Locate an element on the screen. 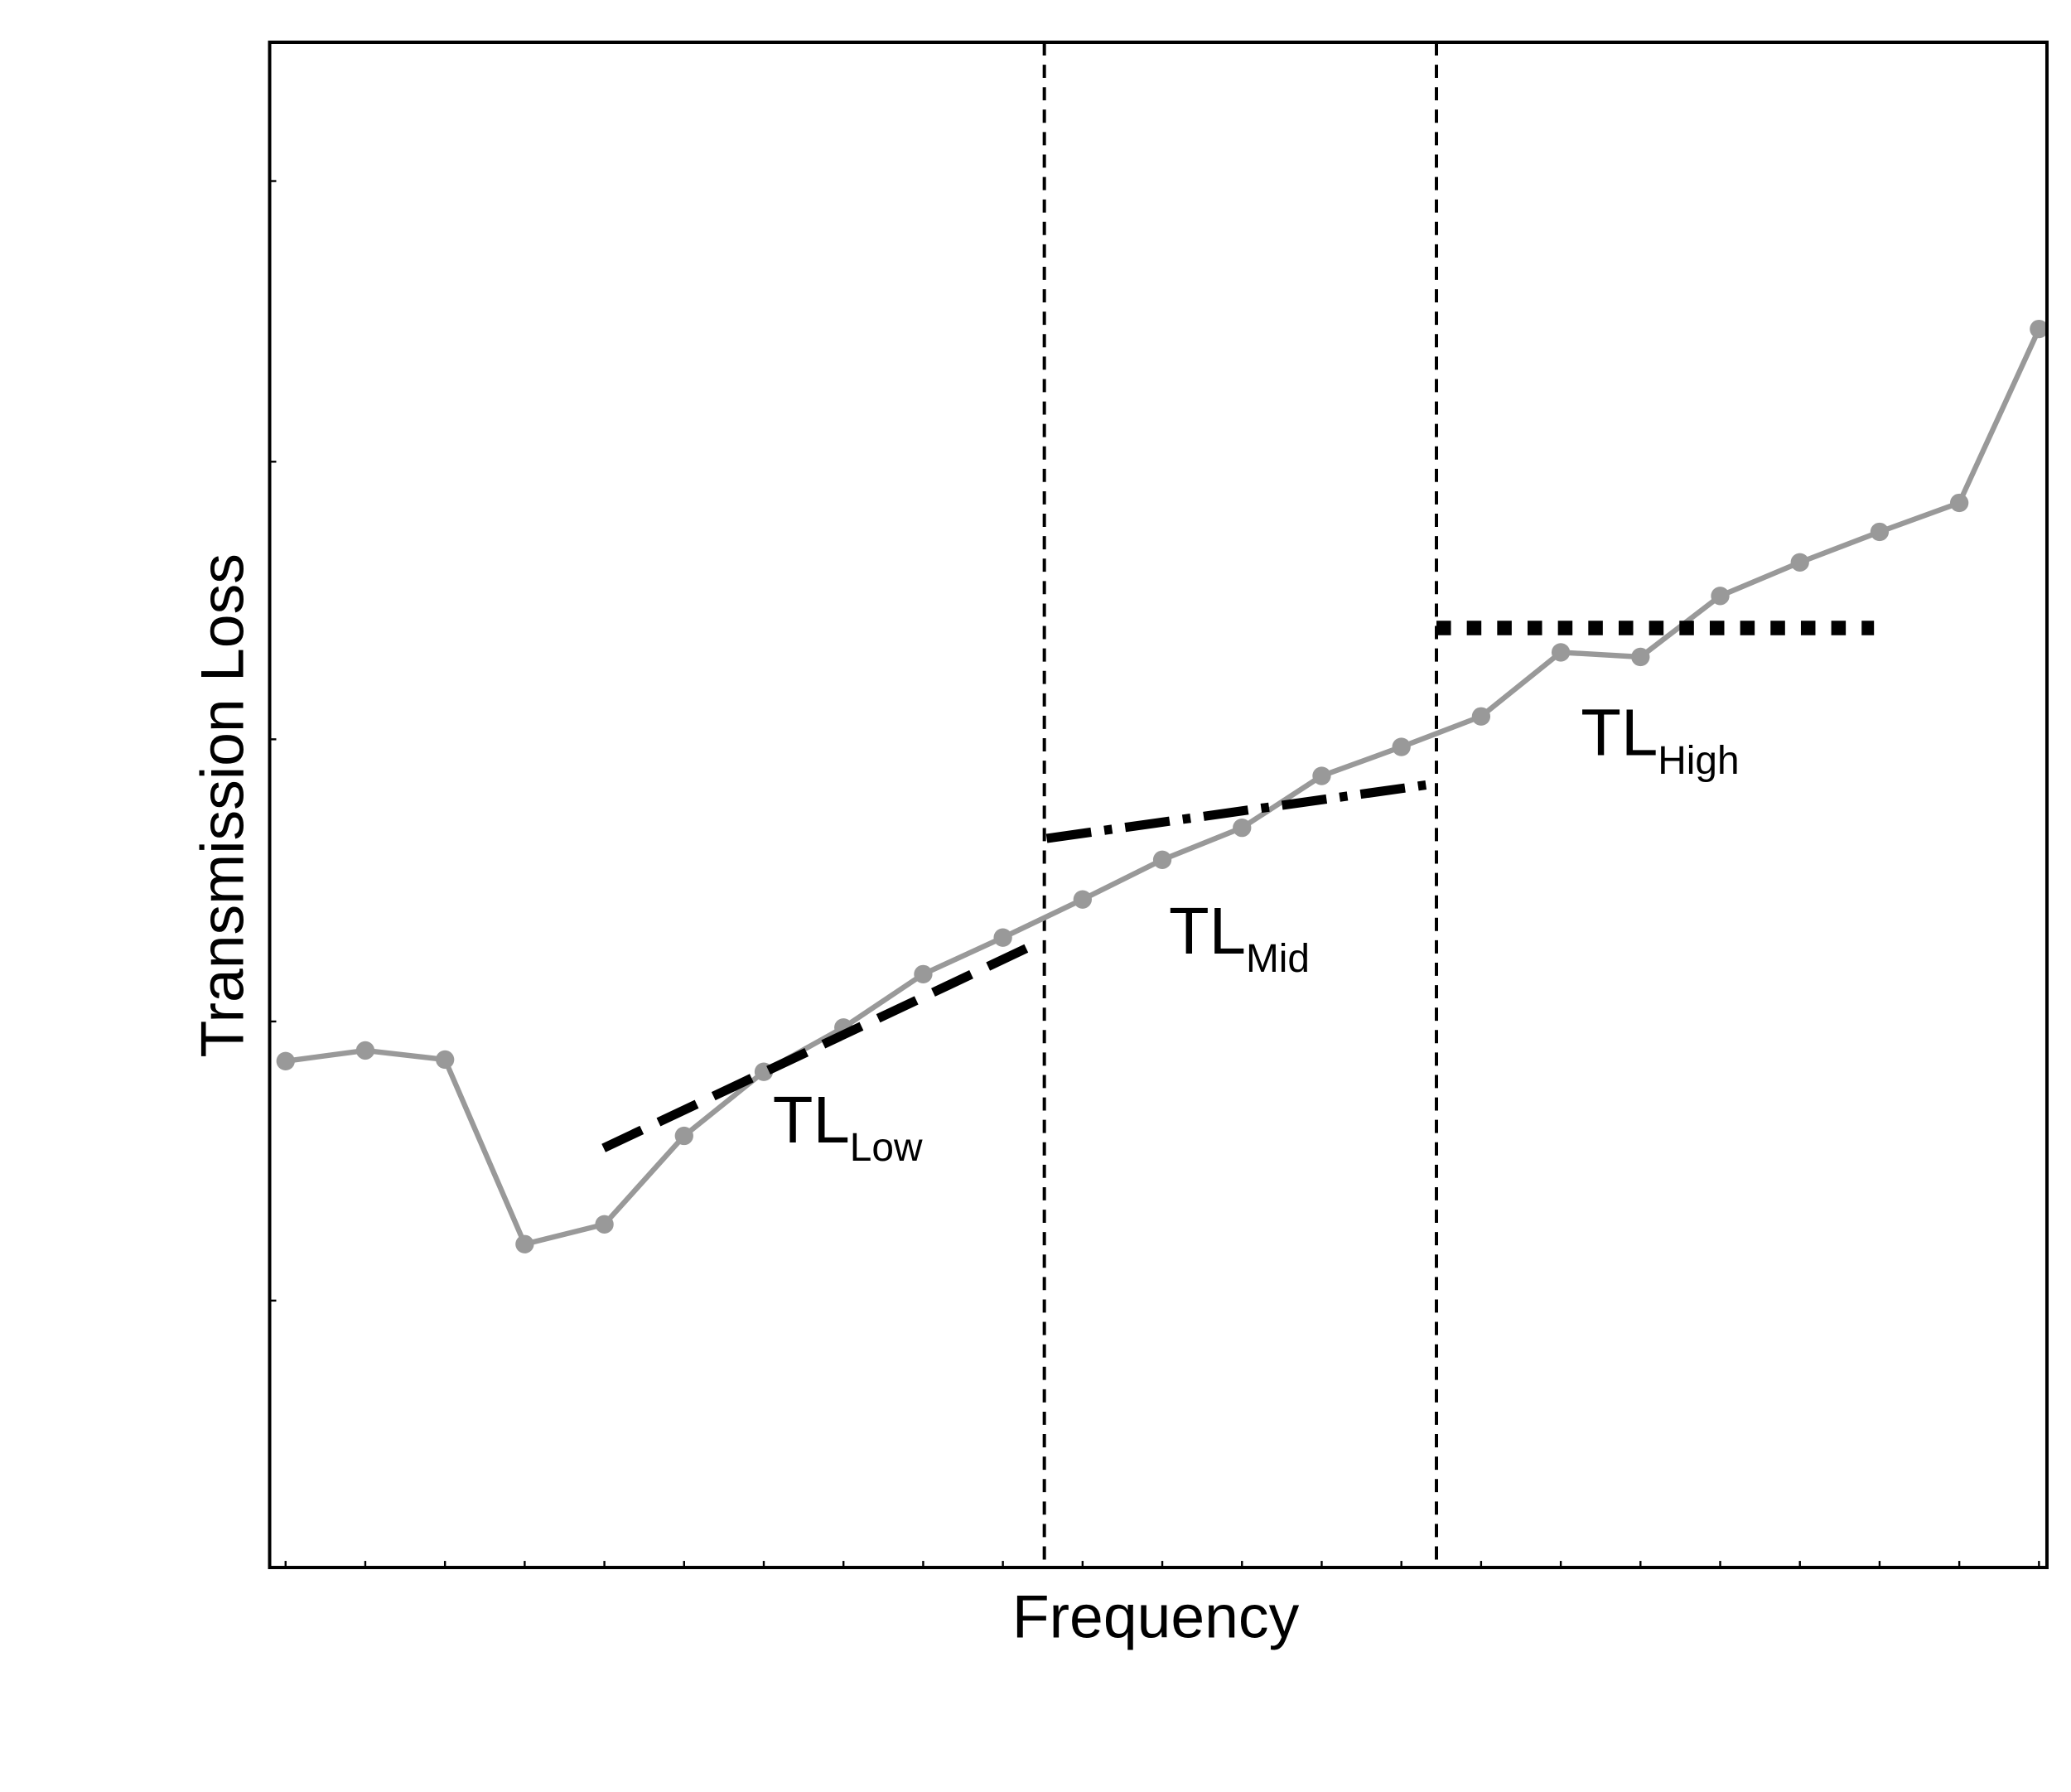 This screenshot has width=2071, height=1792. annotation: TLMid is located at coordinates (1240, 937).